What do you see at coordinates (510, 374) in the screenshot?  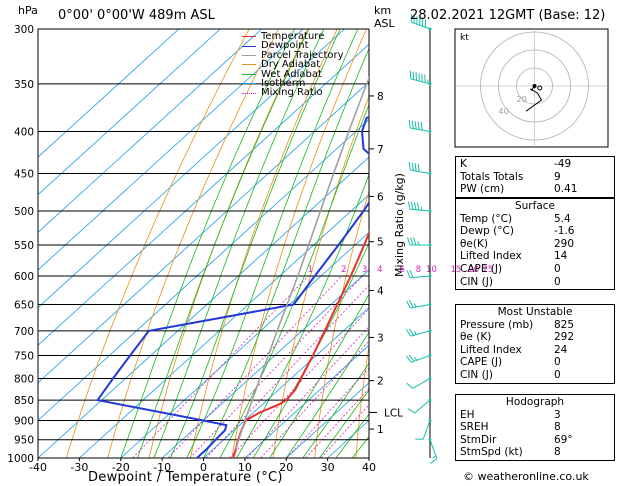 I see `mu-row: CIN (J) 0` at bounding box center [510, 374].